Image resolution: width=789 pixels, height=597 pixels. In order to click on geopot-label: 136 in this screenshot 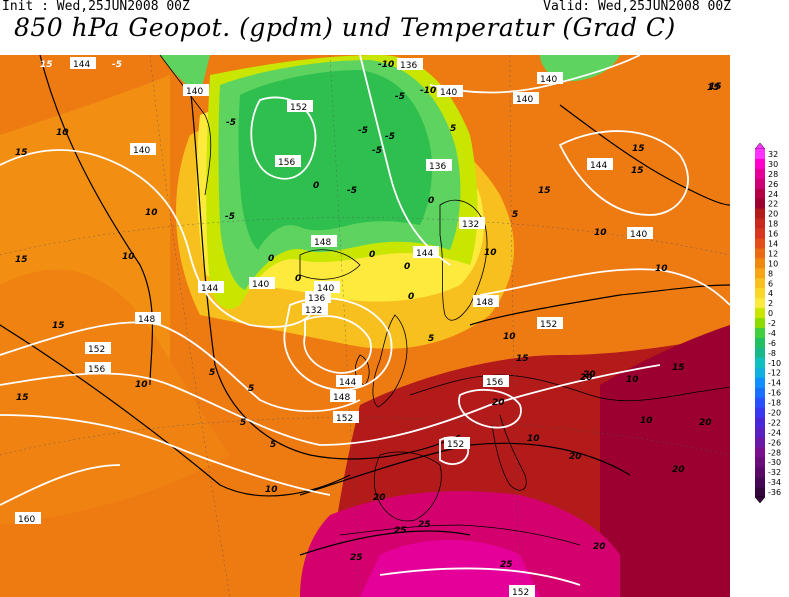, I will do `click(439, 165)`.